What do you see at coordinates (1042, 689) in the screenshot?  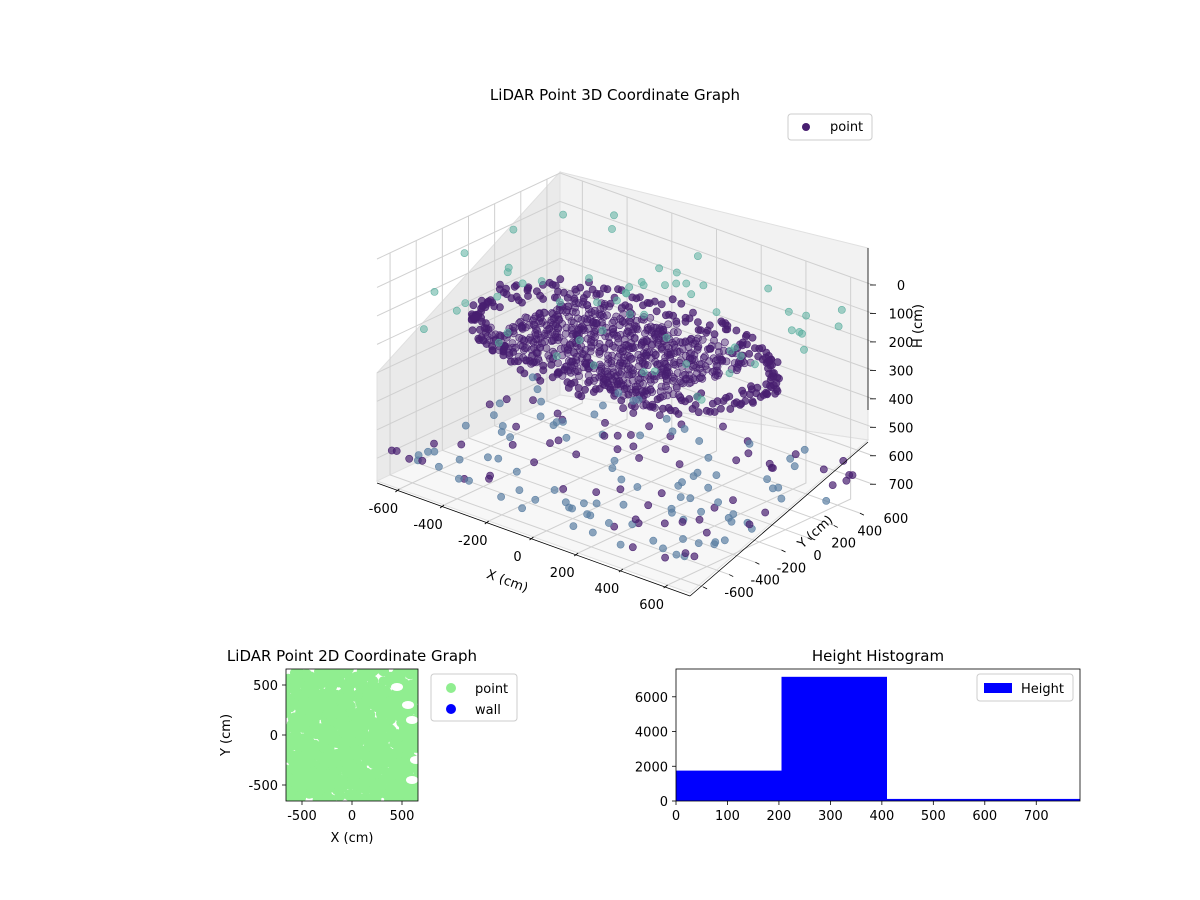 I see `legend-histogram-label: Height` at bounding box center [1042, 689].